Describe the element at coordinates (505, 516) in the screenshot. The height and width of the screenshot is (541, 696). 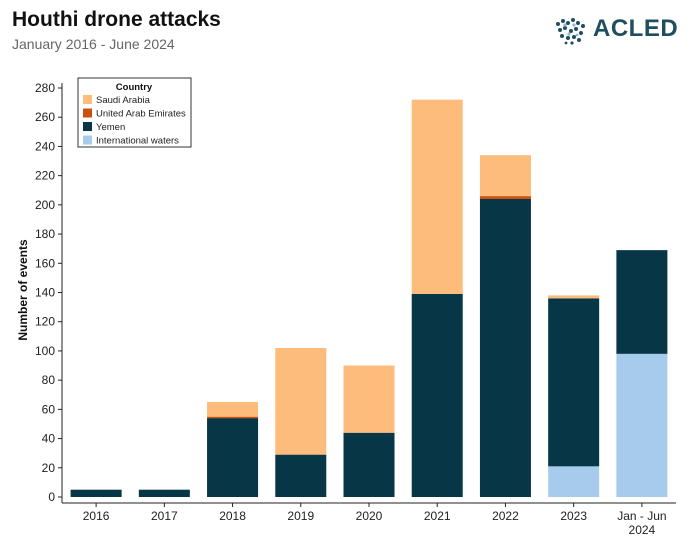
I see `x-tick-label: 2022` at that location.